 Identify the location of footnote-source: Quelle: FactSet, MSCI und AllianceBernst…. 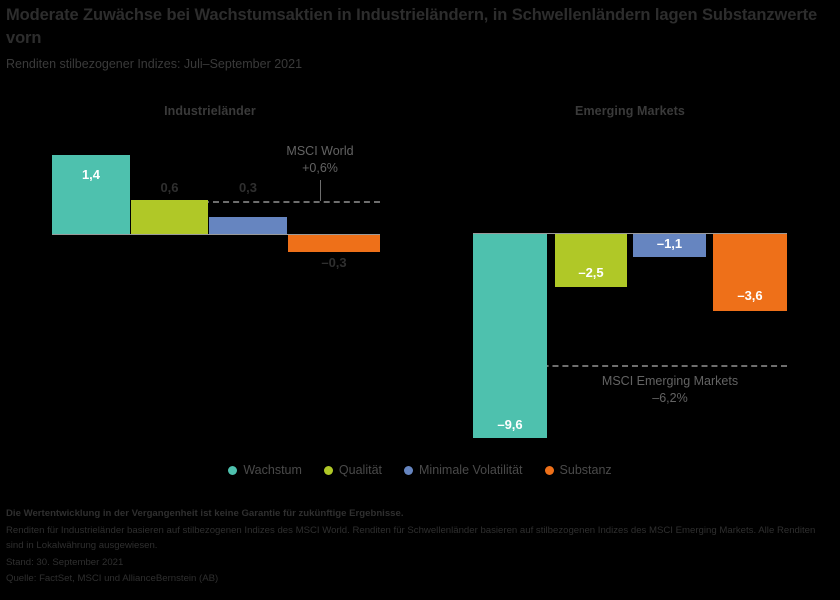
(112, 579).